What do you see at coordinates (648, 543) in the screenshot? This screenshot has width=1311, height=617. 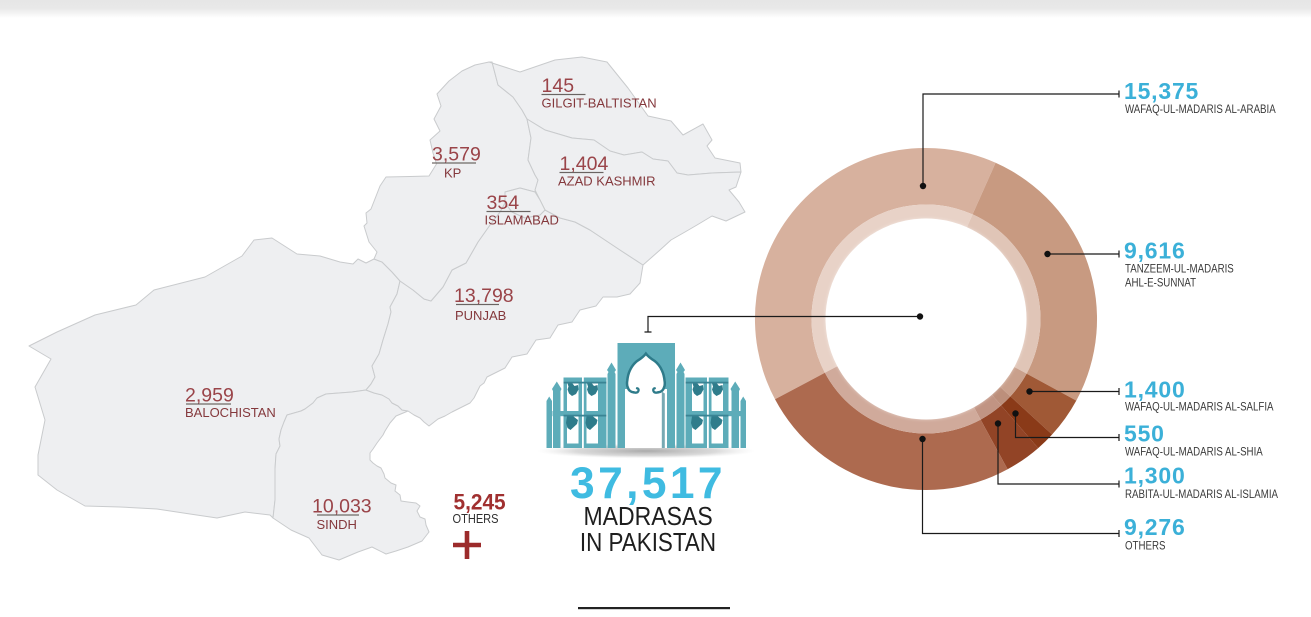 I see `svg-text: IN PAKISTAN` at bounding box center [648, 543].